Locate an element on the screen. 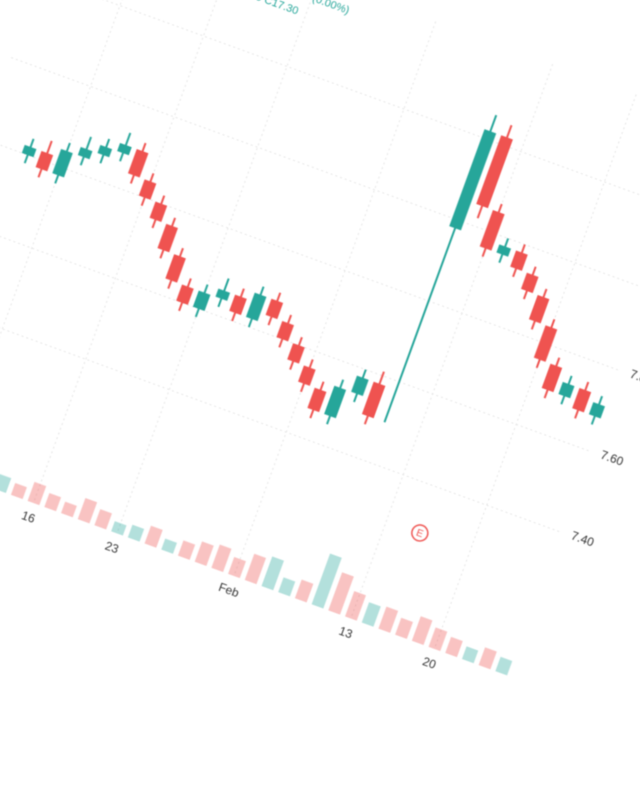 Image resolution: width=640 pixels, height=807 pixels. earnings-label: E is located at coordinates (419, 534).